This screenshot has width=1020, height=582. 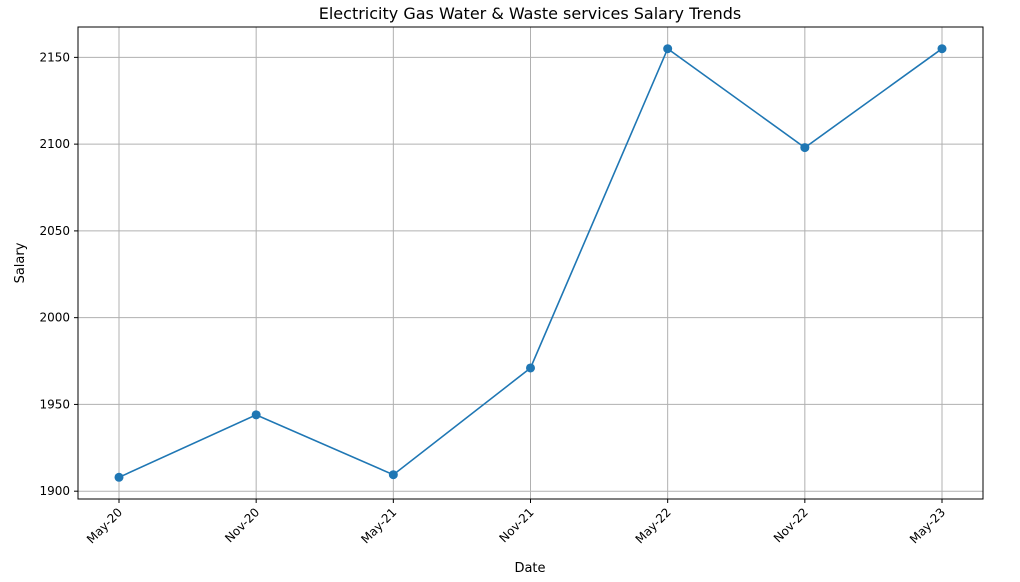 What do you see at coordinates (517, 525) in the screenshot?
I see `x-tick-label: Nov-21` at bounding box center [517, 525].